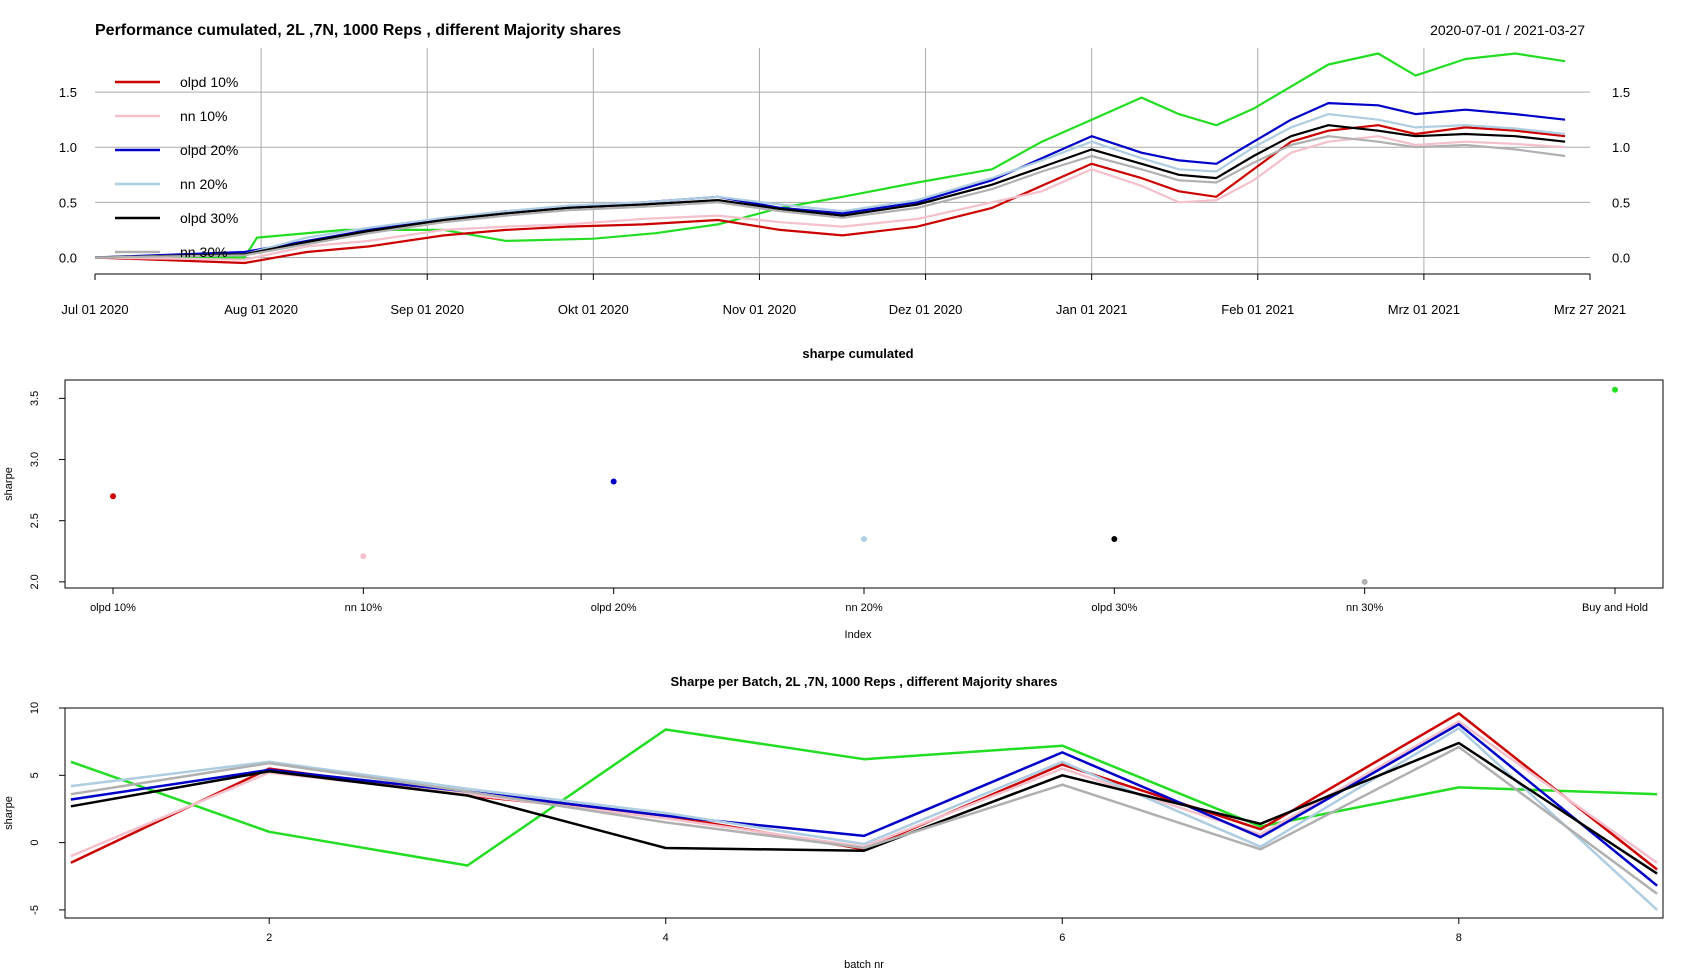  Describe the element at coordinates (1114, 608) in the screenshot. I see `x-tick-label-olpd-30: olpd 30%` at that location.